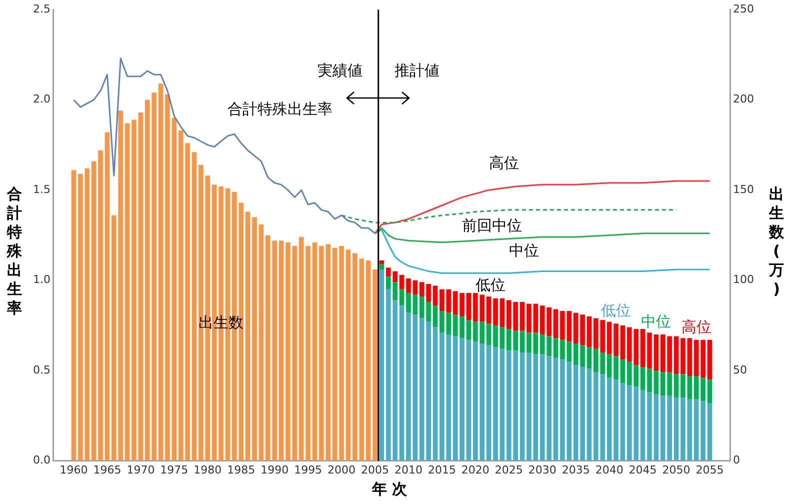 The height and width of the screenshot is (504, 791). I want to click on text: 中位, so click(656, 321).